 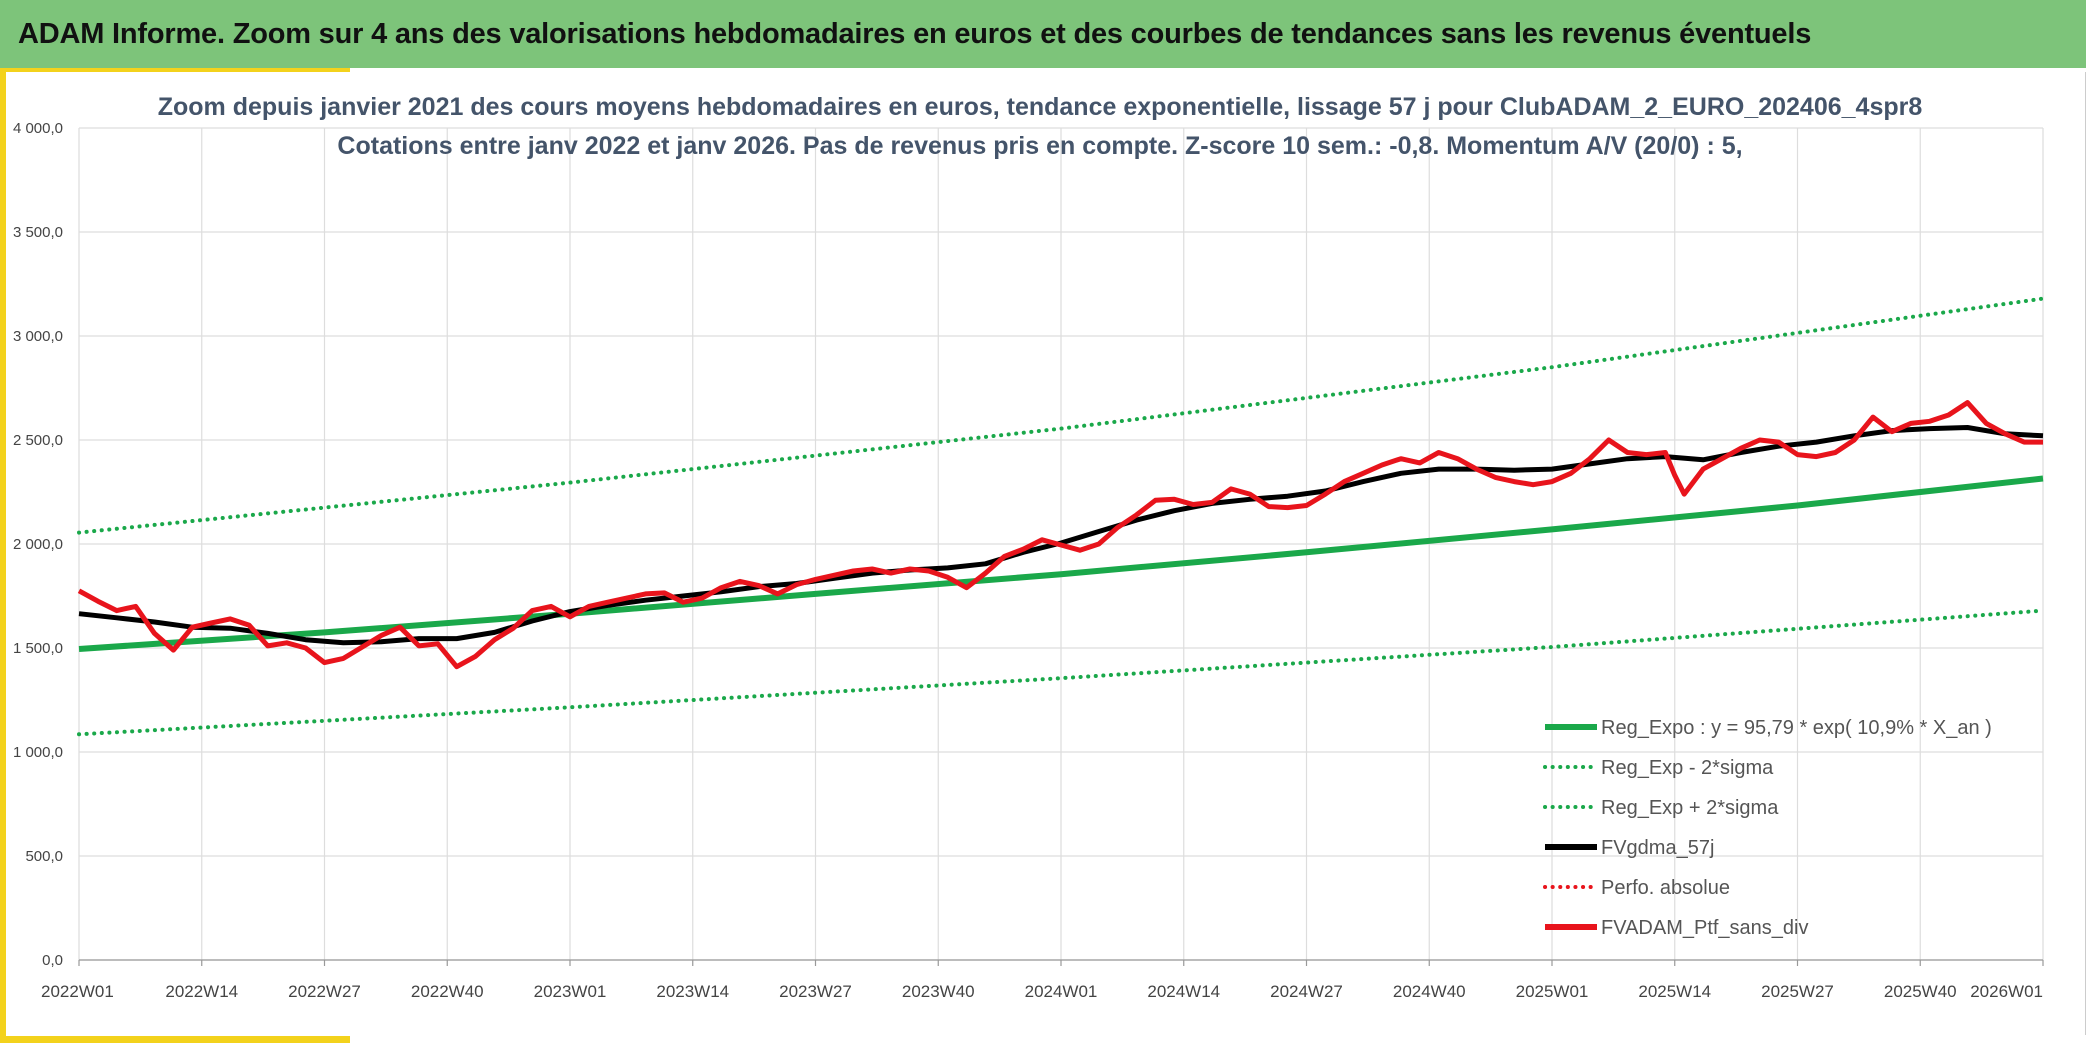 I want to click on x-tick-label: 2026W01, so click(x=2006, y=991).